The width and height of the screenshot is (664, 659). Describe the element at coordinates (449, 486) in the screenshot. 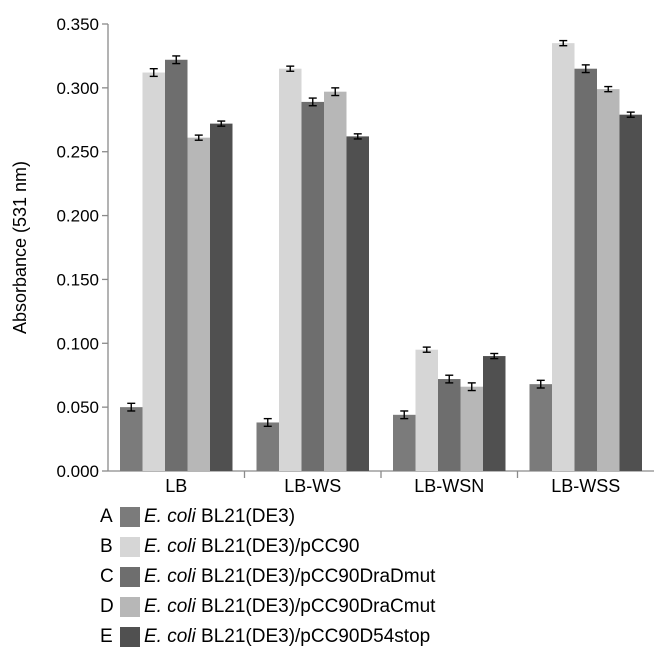

I see `x-category-label: LB-WSN` at that location.